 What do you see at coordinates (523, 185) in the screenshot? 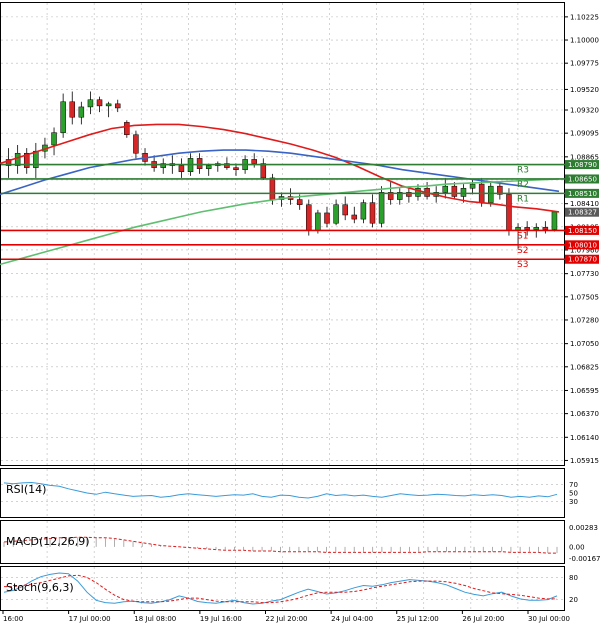
I see `level-label-r2: R2` at bounding box center [523, 185].